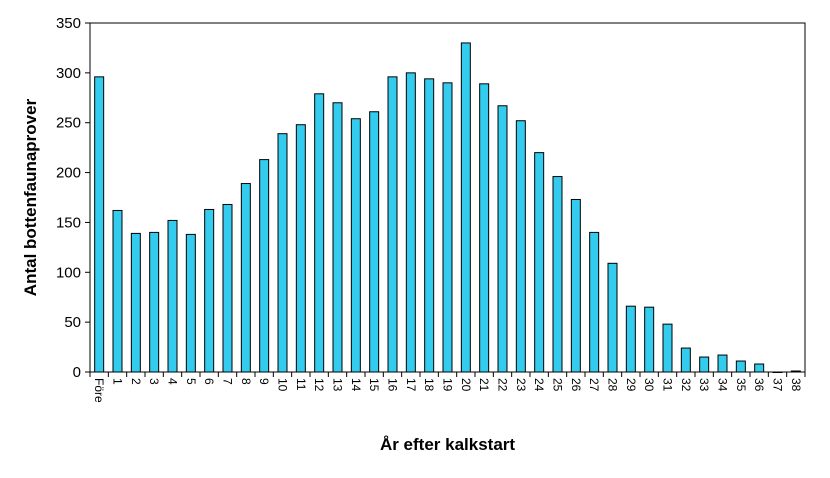  What do you see at coordinates (99, 390) in the screenshot?
I see `x-tick-label: Före` at bounding box center [99, 390].